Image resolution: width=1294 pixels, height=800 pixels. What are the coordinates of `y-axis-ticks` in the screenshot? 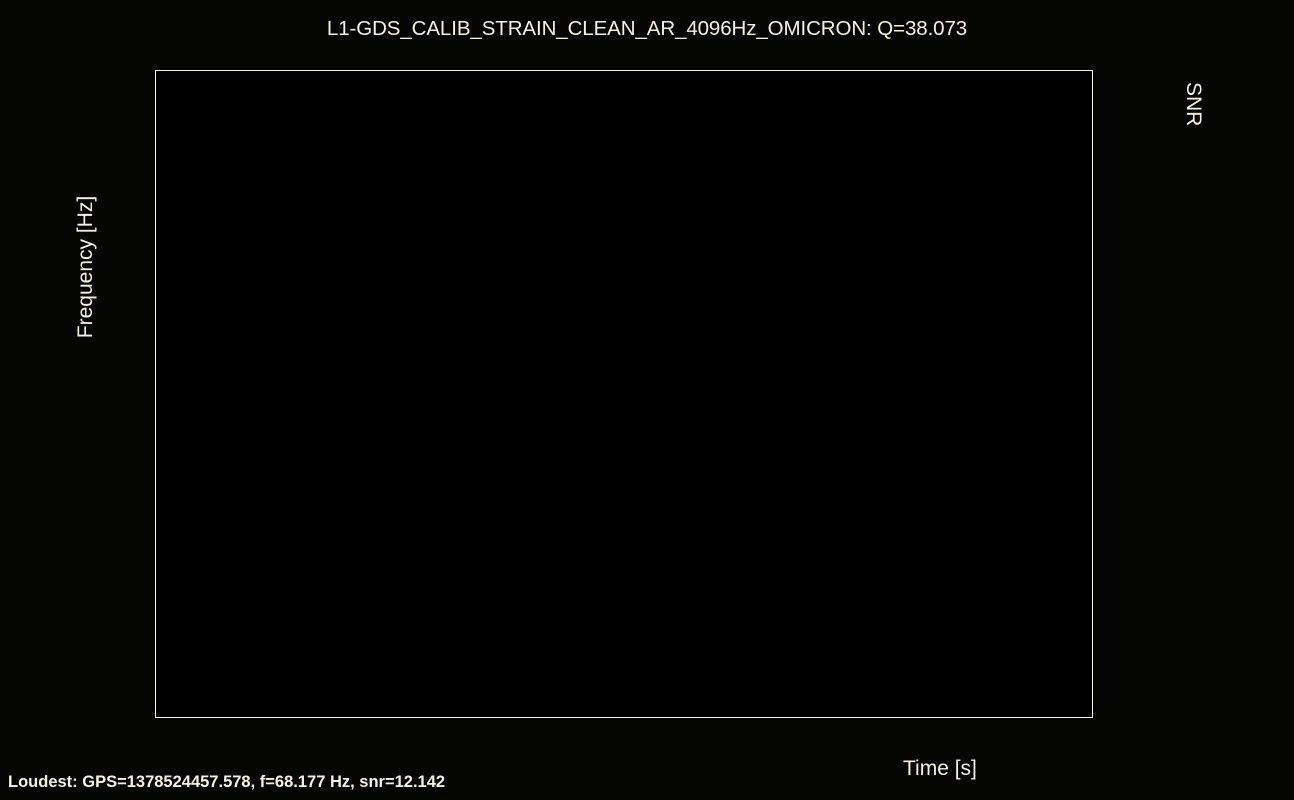 It's located at (74, 400).